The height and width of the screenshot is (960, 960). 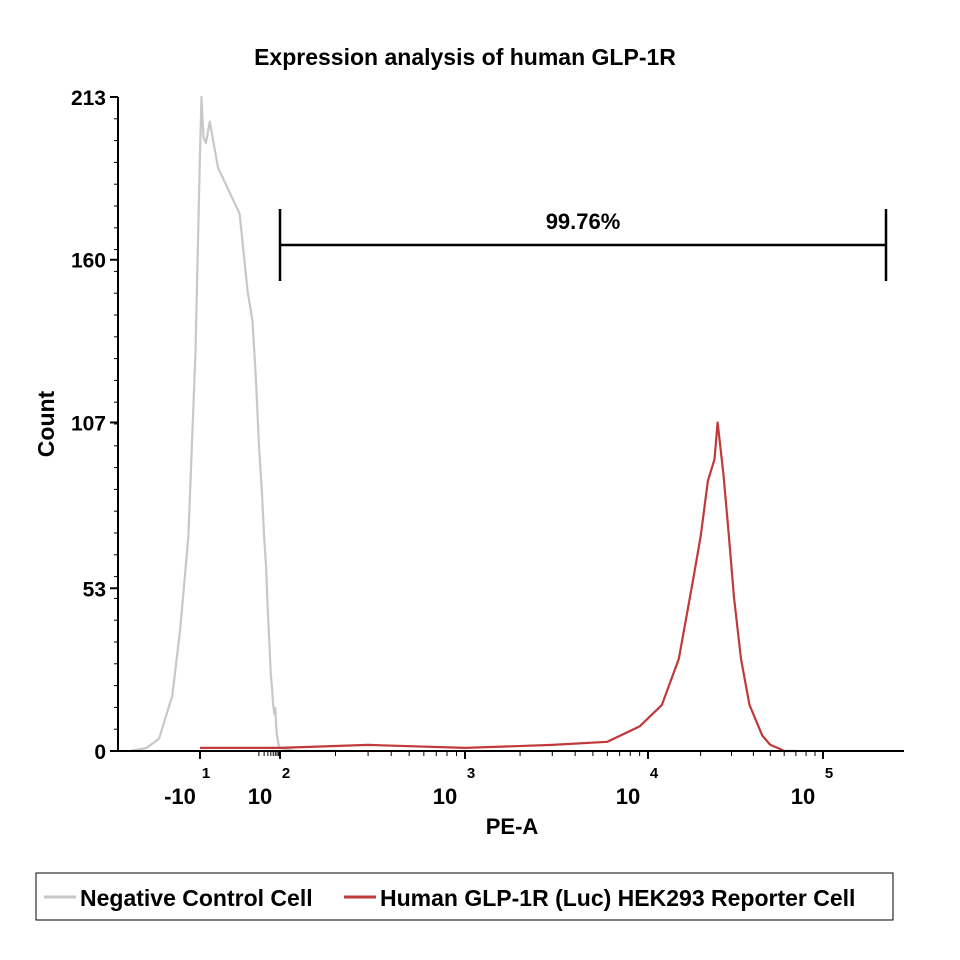 What do you see at coordinates (100, 752) in the screenshot?
I see `y-tick-label: 0` at bounding box center [100, 752].